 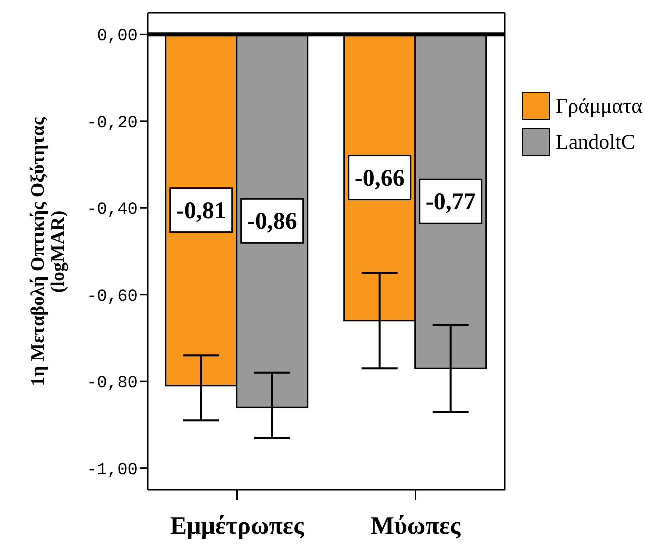 What do you see at coordinates (112, 124) in the screenshot?
I see `y-tick-label: -0,20` at bounding box center [112, 124].